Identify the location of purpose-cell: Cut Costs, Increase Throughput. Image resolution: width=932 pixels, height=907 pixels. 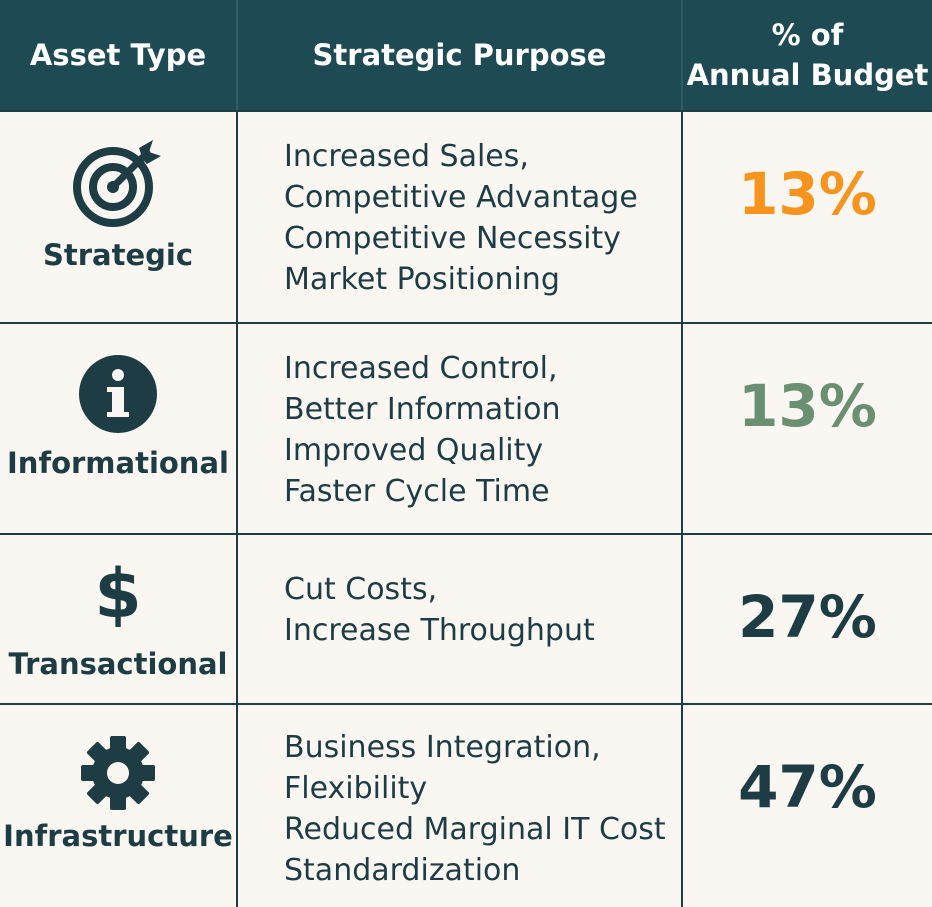
(481, 610).